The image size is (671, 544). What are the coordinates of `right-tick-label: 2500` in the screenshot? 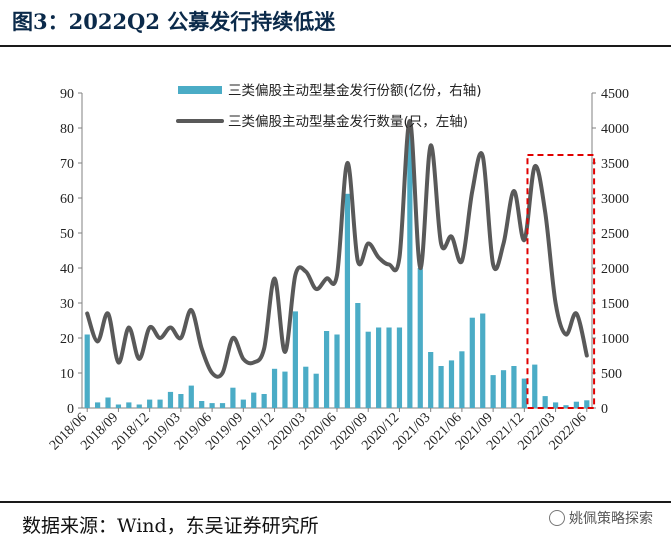 It's located at (615, 234).